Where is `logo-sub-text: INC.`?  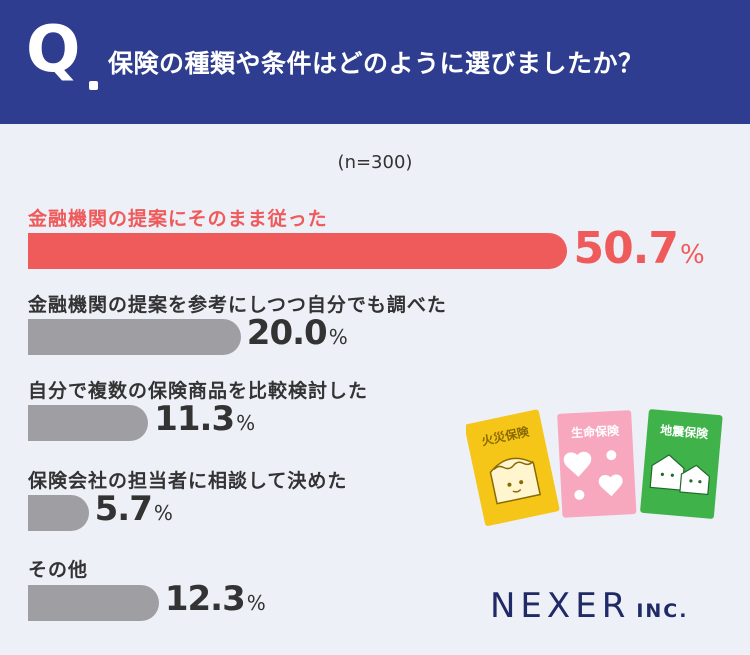
logo-sub-text: INC. is located at coordinates (662, 611).